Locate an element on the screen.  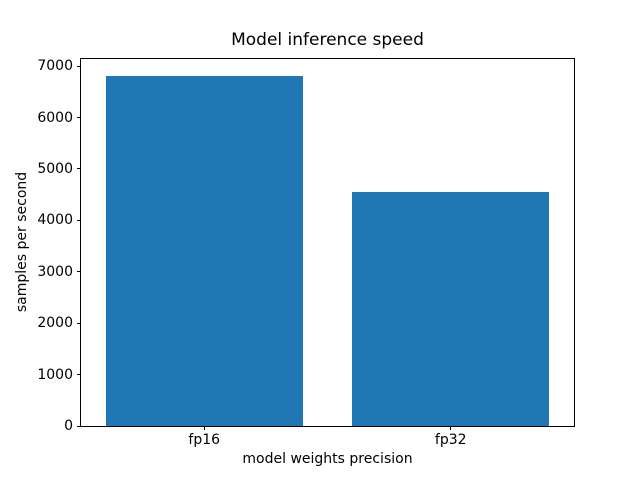
y-tick-label: 1000 is located at coordinates (55, 374).